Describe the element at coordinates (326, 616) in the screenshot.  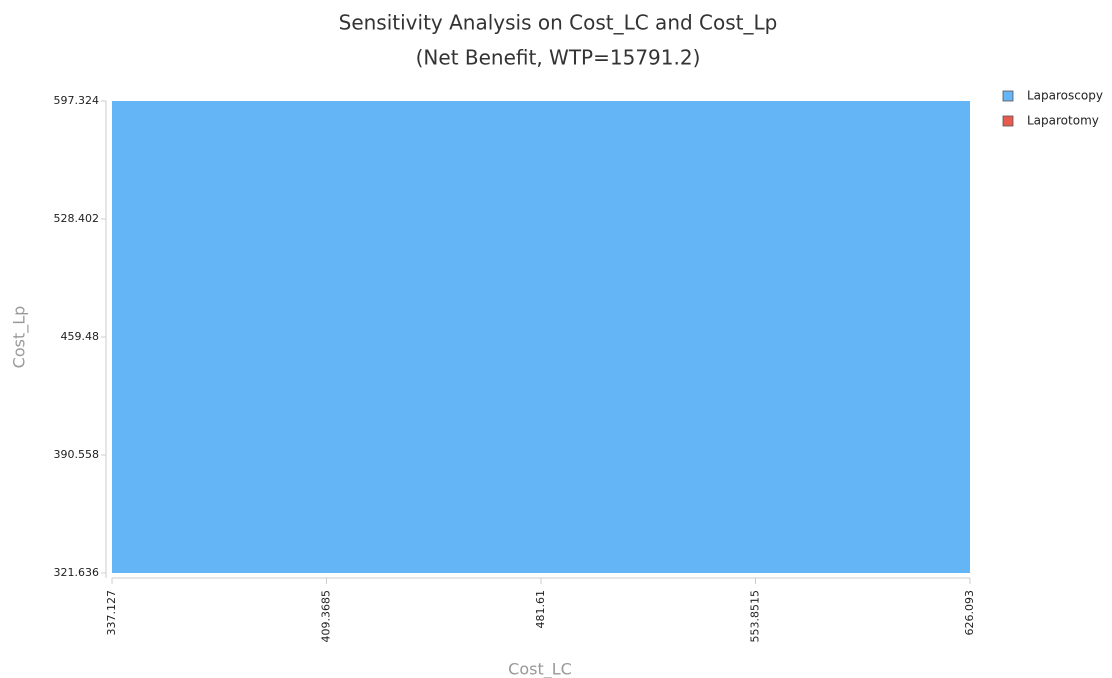
I see `x-tick-label: 409.3685` at that location.